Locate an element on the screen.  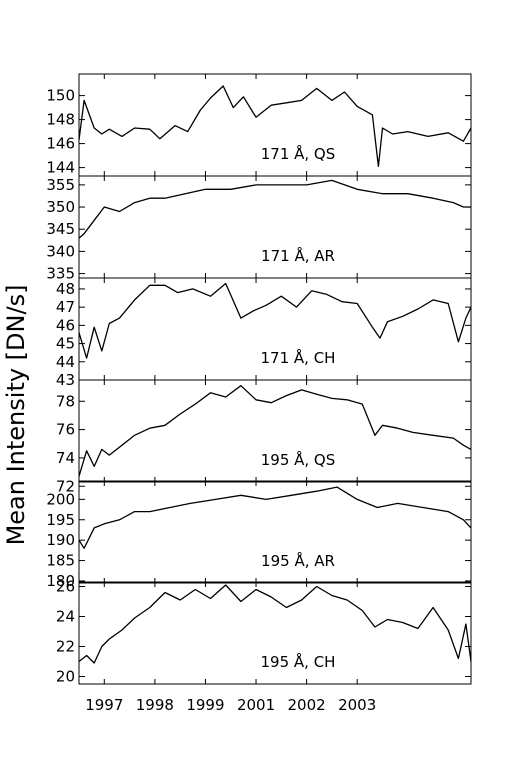
y-tick-label: 200 is located at coordinates (60, 499).